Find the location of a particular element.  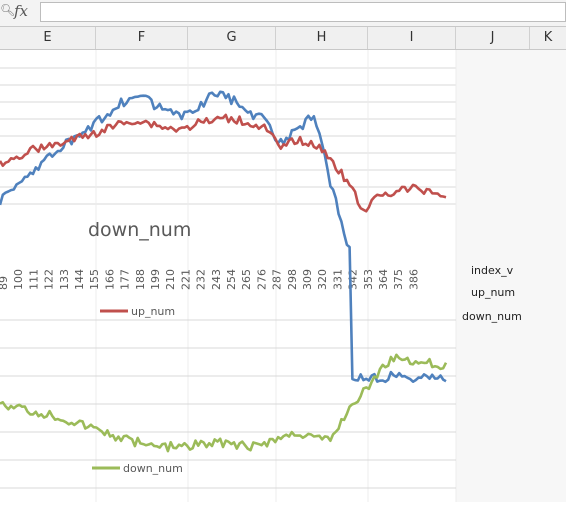

side-label-index-v: index_v is located at coordinates (492, 270).